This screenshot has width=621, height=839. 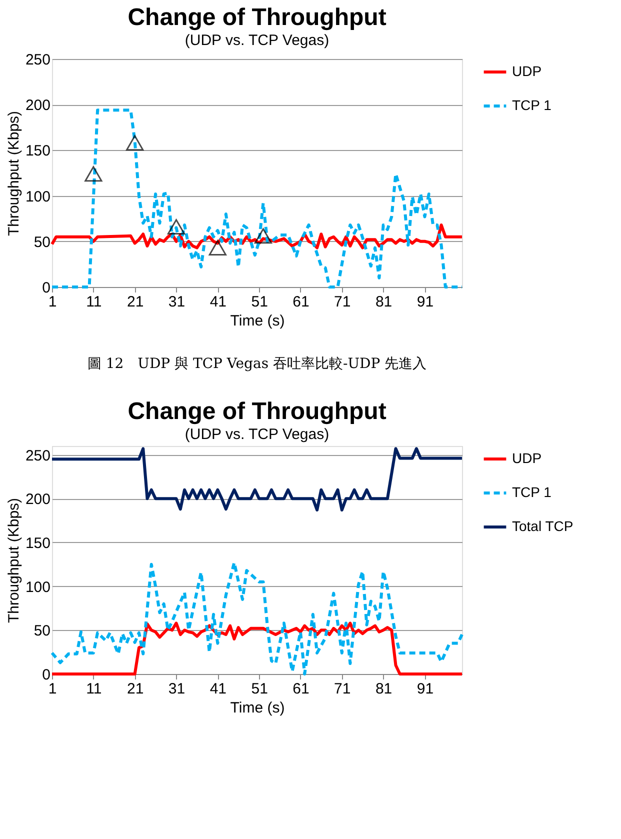 I want to click on line-series, so click(x=257, y=479).